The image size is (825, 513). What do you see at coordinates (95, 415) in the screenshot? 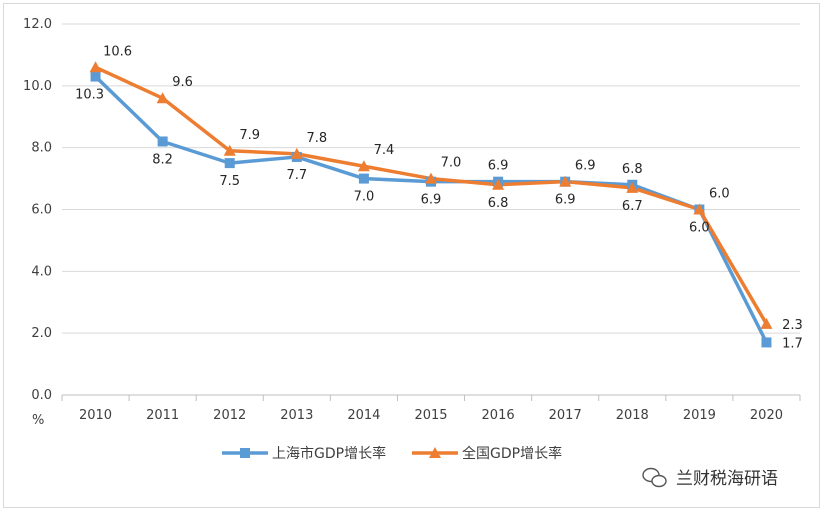
I see `x-tick-label: 2010` at bounding box center [95, 415].